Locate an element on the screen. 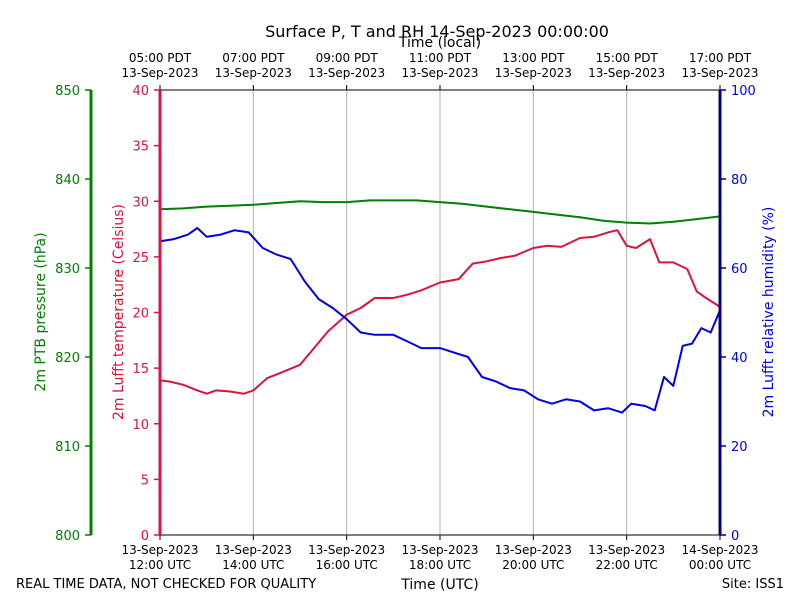  pressure-tick-label: 840 is located at coordinates (67, 180).